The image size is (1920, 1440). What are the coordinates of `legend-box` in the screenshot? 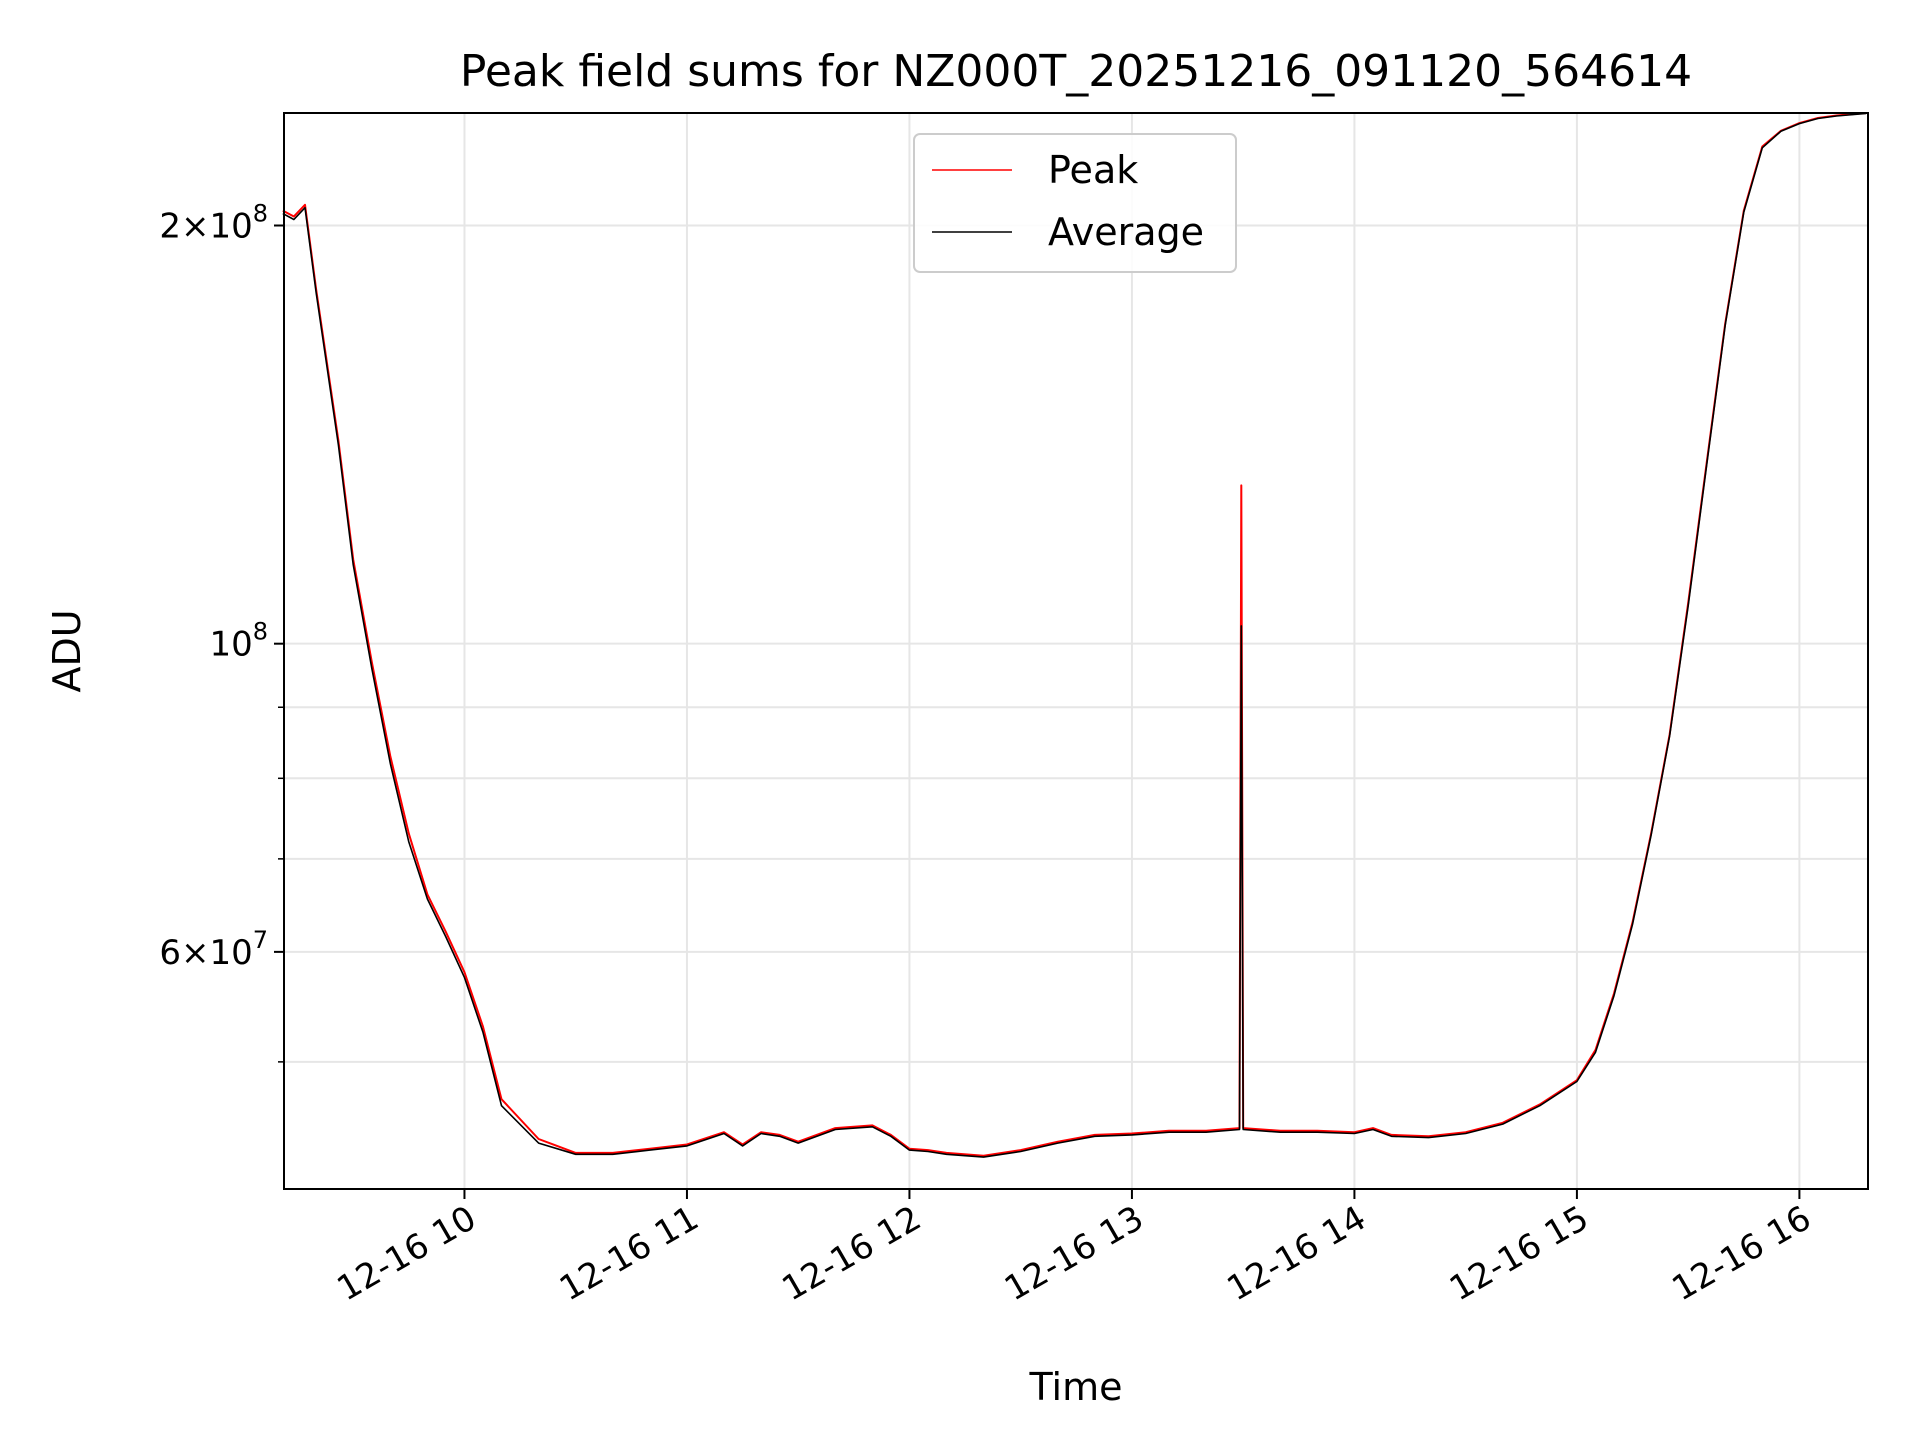 It's located at (1075, 203).